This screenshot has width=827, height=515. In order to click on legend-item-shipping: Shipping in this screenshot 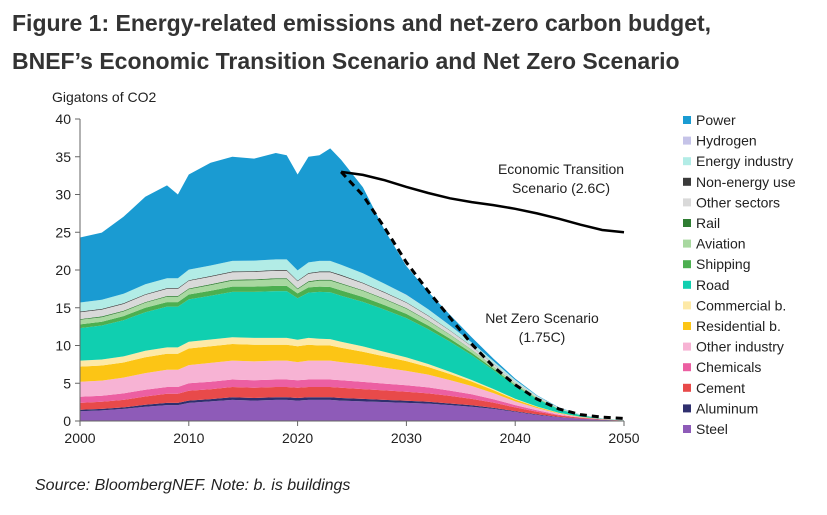, I will do `click(717, 264)`.